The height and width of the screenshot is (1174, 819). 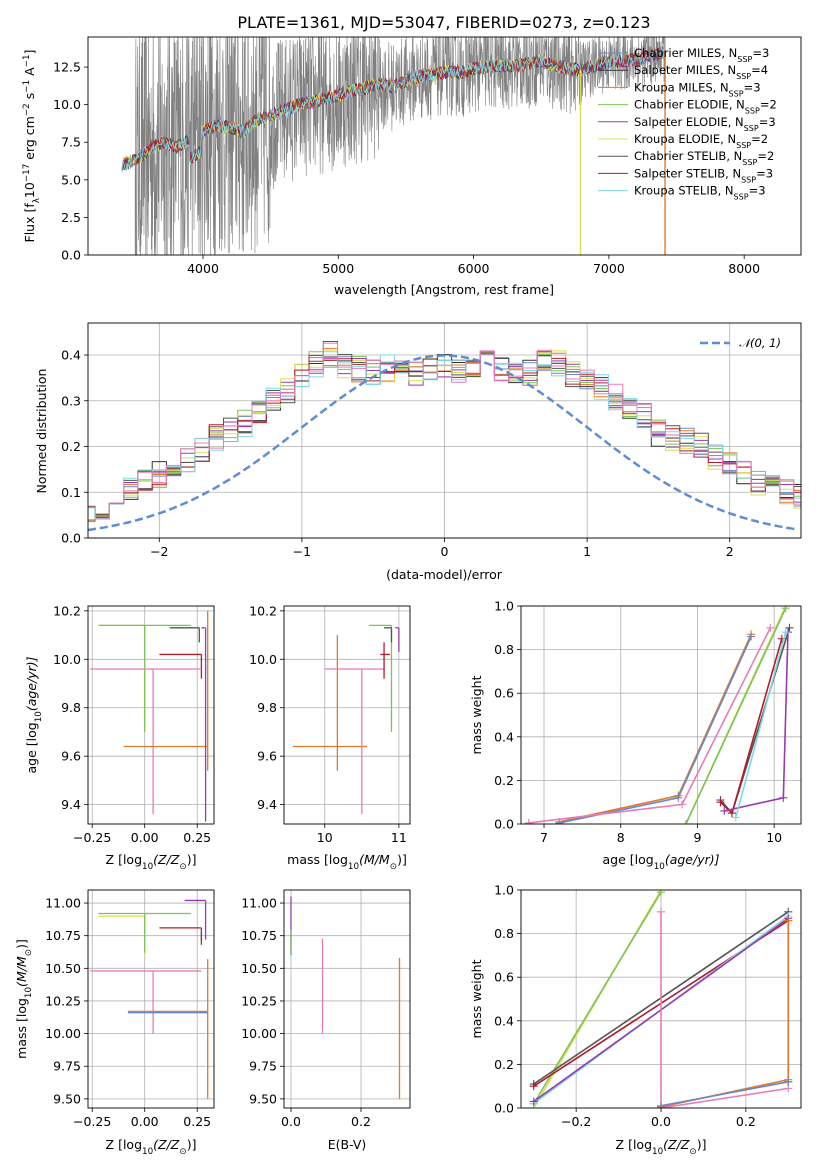 What do you see at coordinates (259, 1033) in the screenshot?
I see `y-tick-label: 10.00` at bounding box center [259, 1033].